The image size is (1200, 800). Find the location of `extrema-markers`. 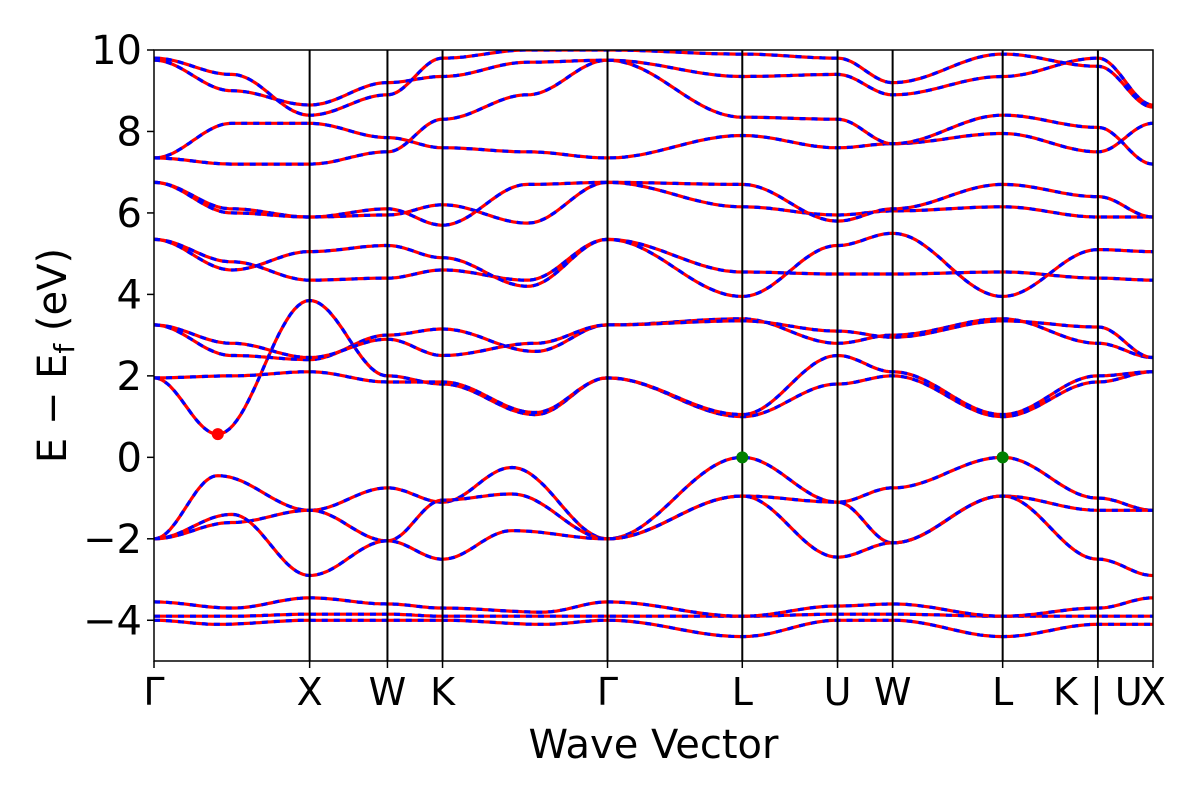

extrema-markers is located at coordinates (610, 446).